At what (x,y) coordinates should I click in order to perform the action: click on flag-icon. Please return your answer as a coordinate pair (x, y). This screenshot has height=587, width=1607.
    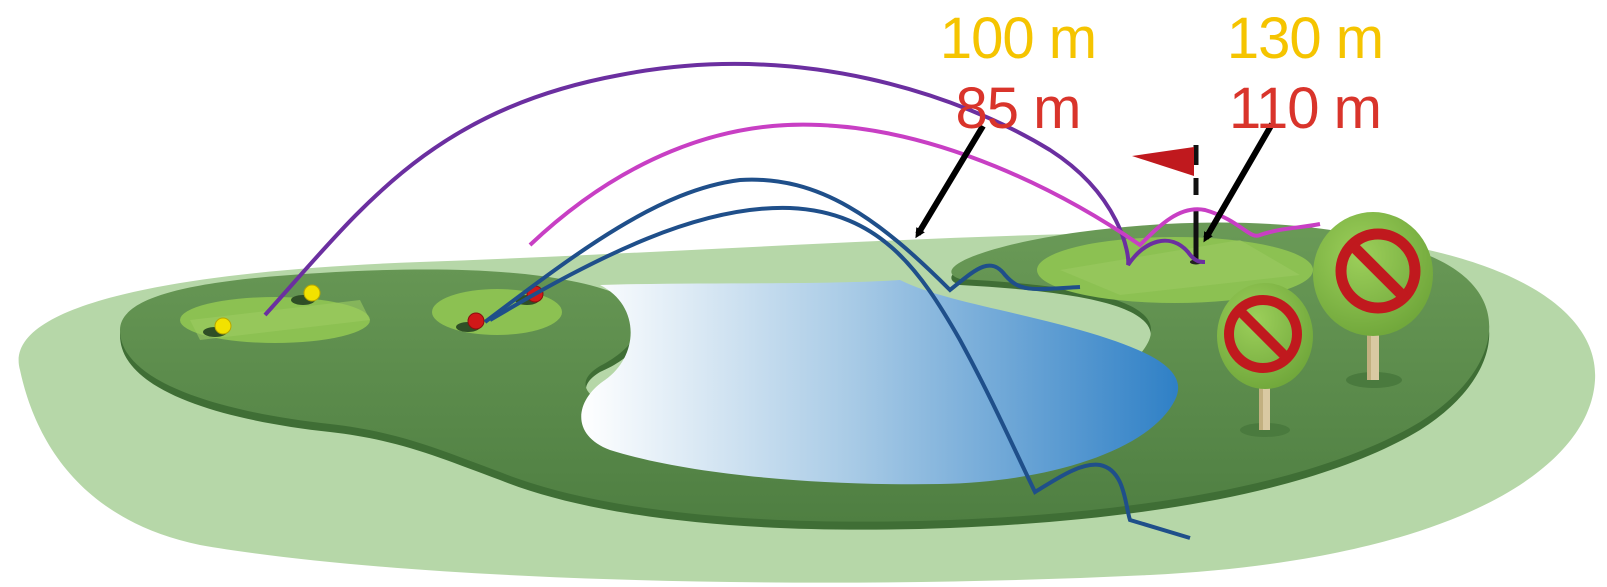
    Looking at the image, I should click on (1167, 205).